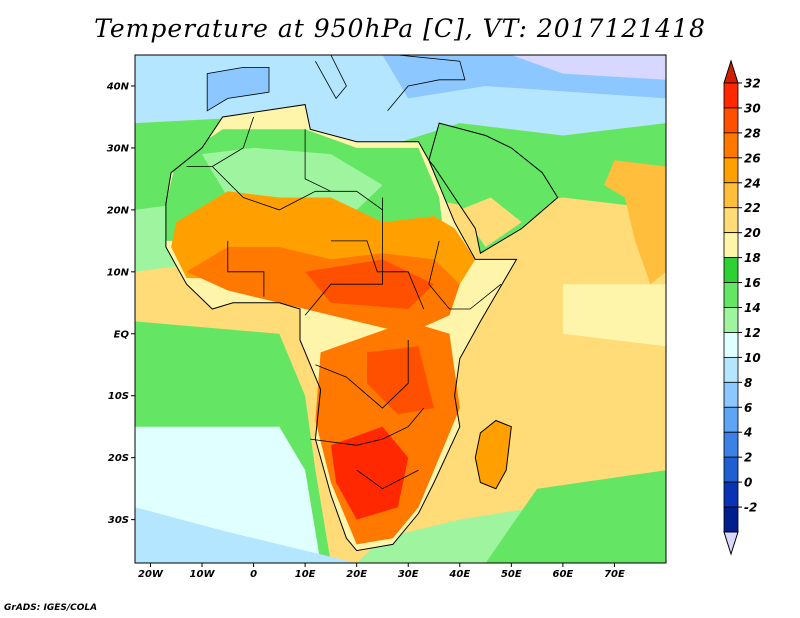 The height and width of the screenshot is (618, 800). What do you see at coordinates (752, 158) in the screenshot?
I see `colorbar-label: 26` at bounding box center [752, 158].